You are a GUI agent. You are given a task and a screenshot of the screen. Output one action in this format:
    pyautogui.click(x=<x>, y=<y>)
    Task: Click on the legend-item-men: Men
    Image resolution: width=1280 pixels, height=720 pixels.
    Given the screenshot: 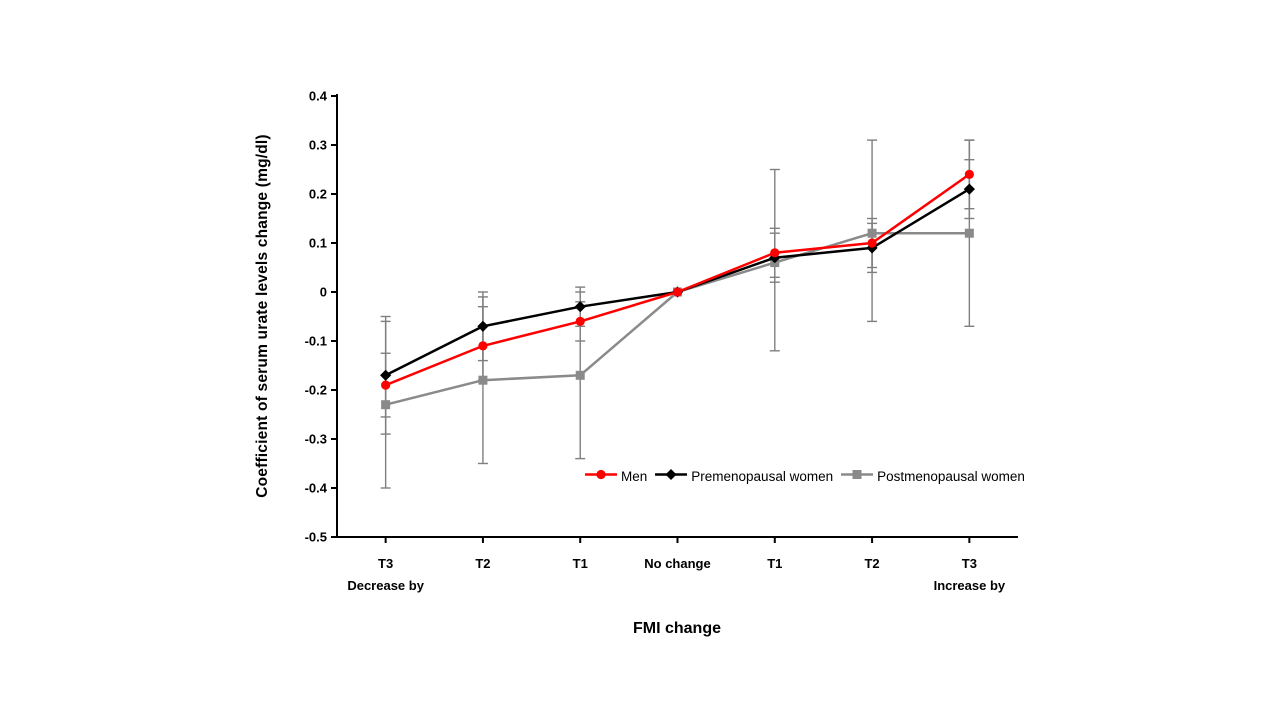 What is the action you would take?
    pyautogui.click(x=615, y=476)
    